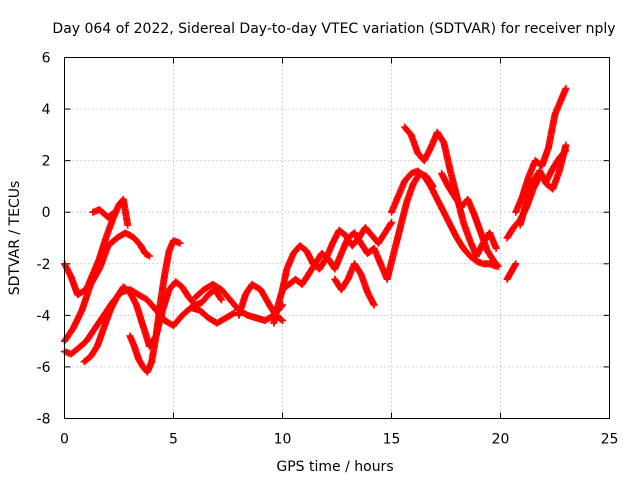 Image resolution: width=640 pixels, height=480 pixels. Describe the element at coordinates (283, 440) in the screenshot. I see `x-tick-label: 10` at that location.